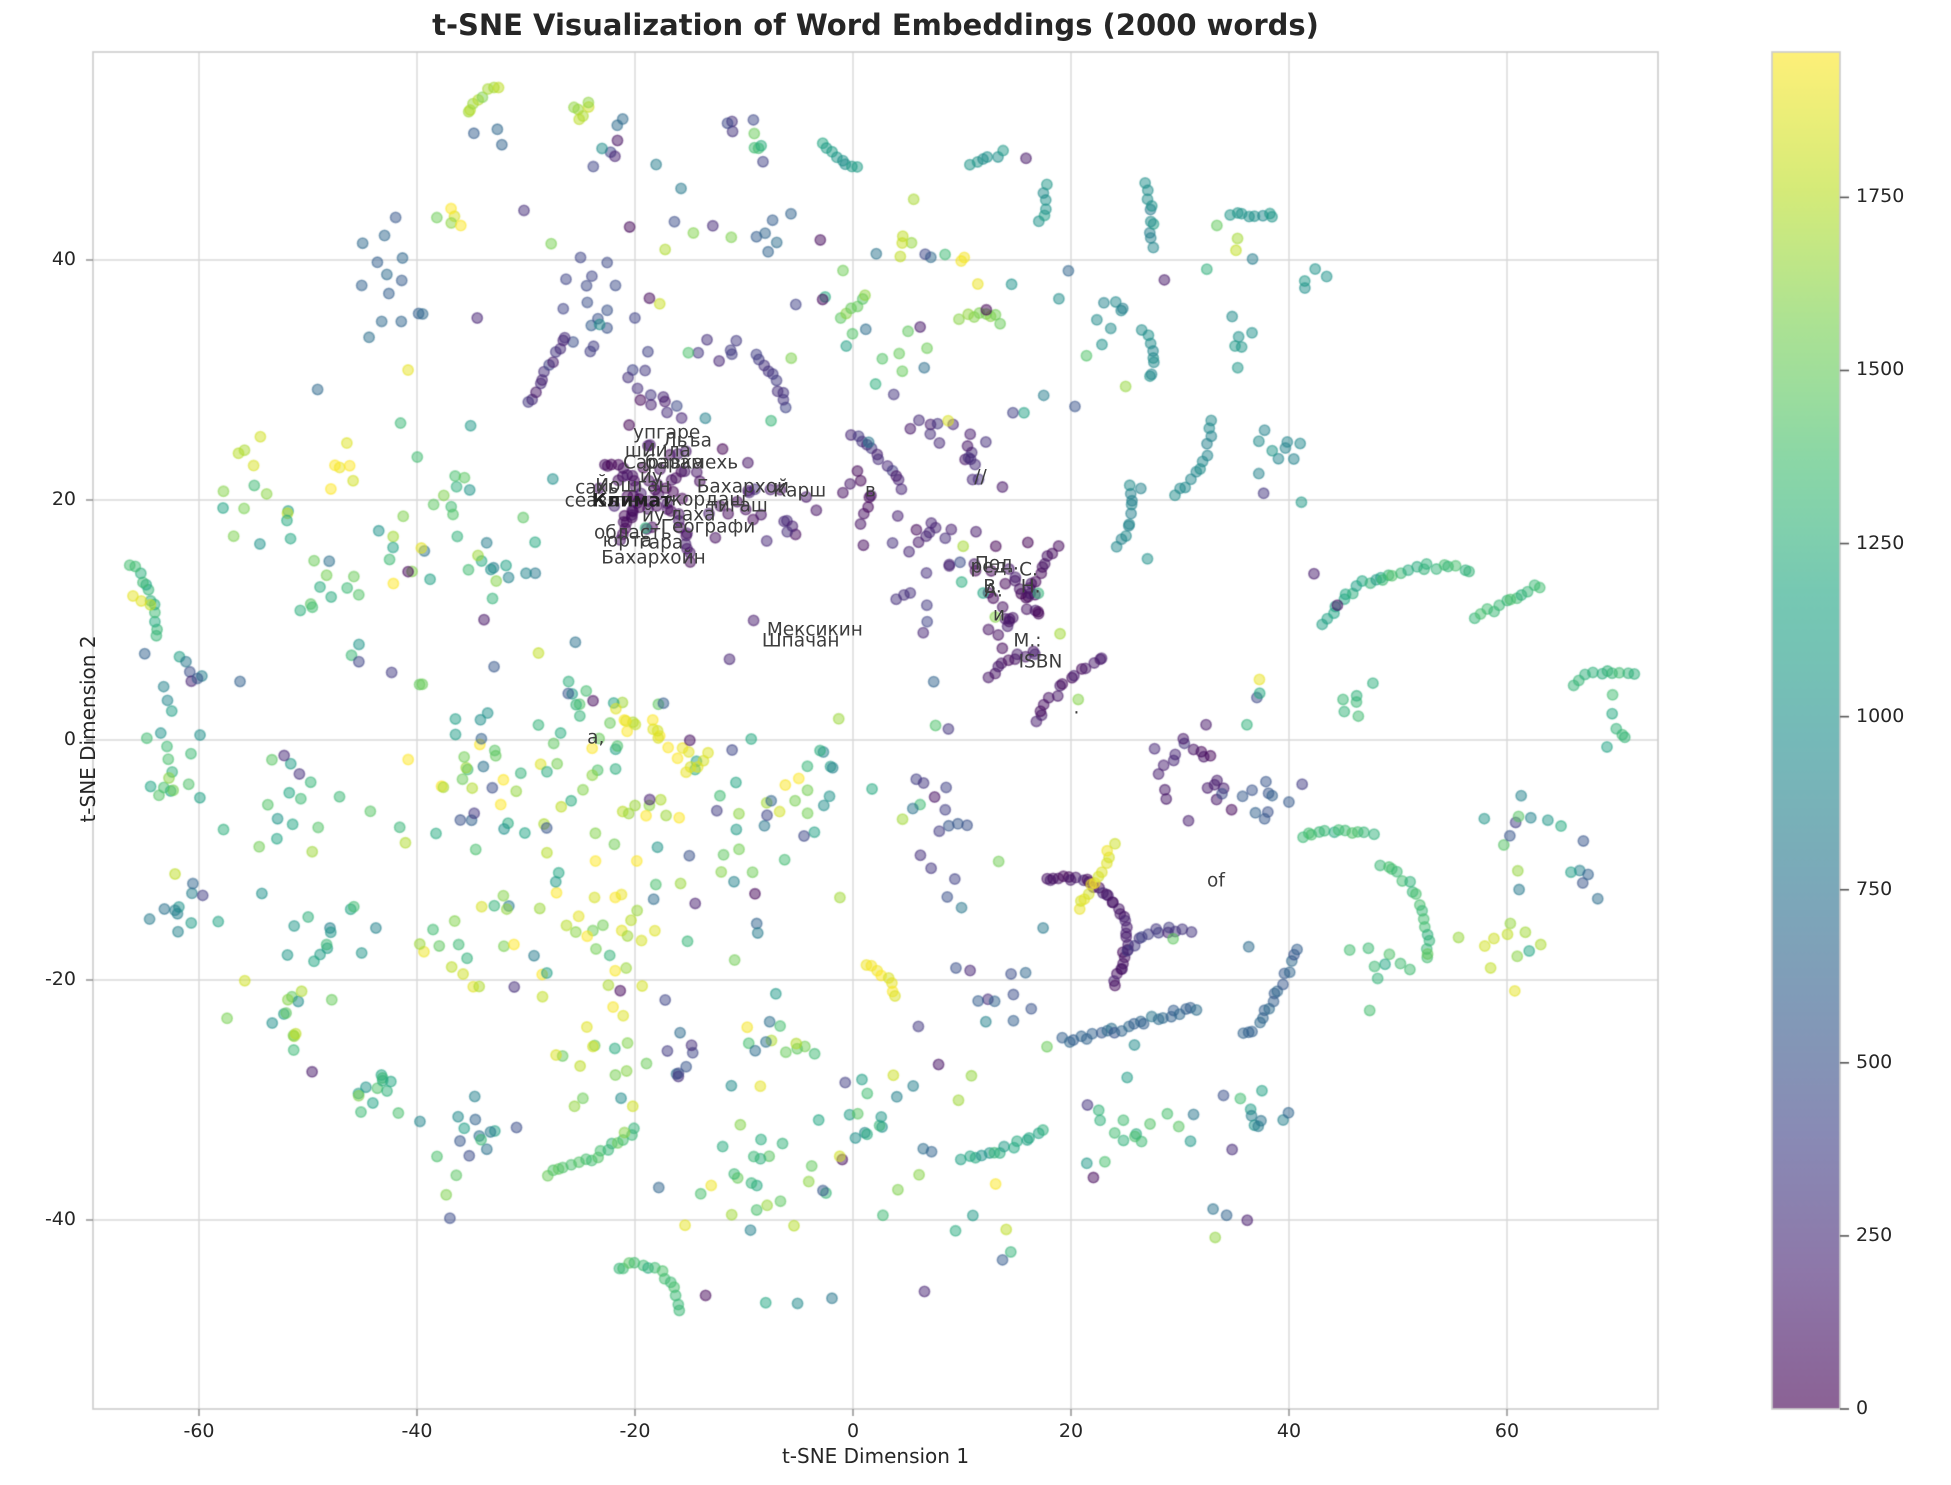 This screenshot has width=1951, height=1485. Describe the element at coordinates (800, 490) in the screenshot. I see `annotation-label: Карш` at that location.